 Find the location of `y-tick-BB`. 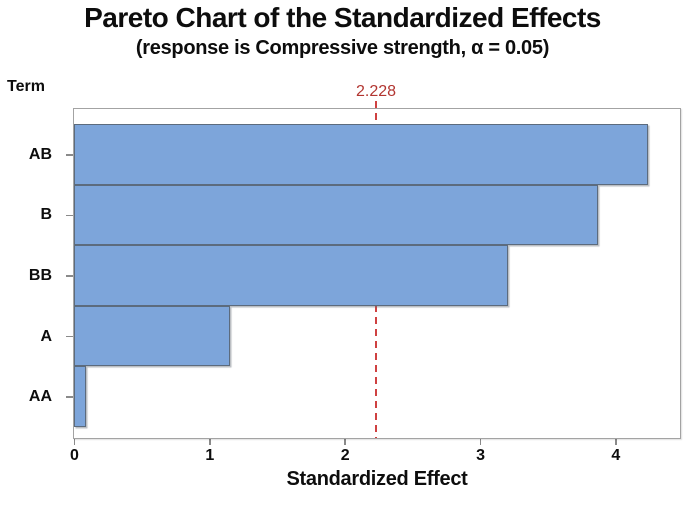

y-tick-BB is located at coordinates (69, 276).